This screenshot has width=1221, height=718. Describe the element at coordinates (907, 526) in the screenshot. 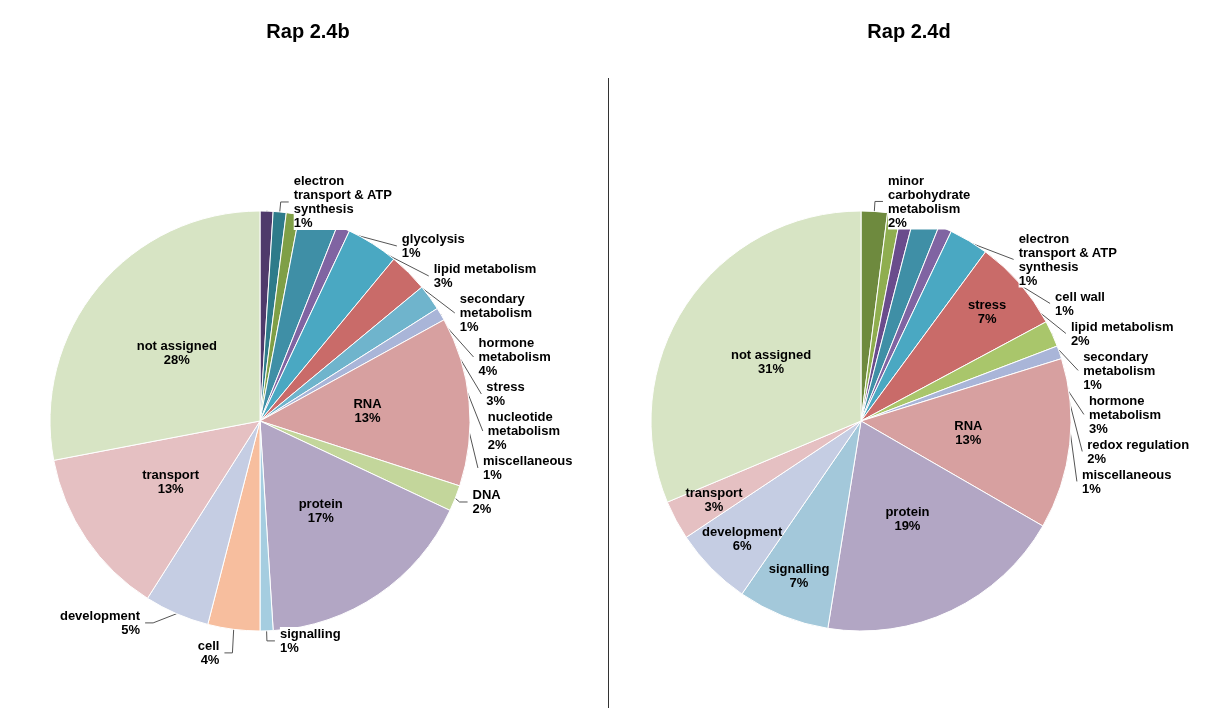

I see `data-label: 19%` at that location.